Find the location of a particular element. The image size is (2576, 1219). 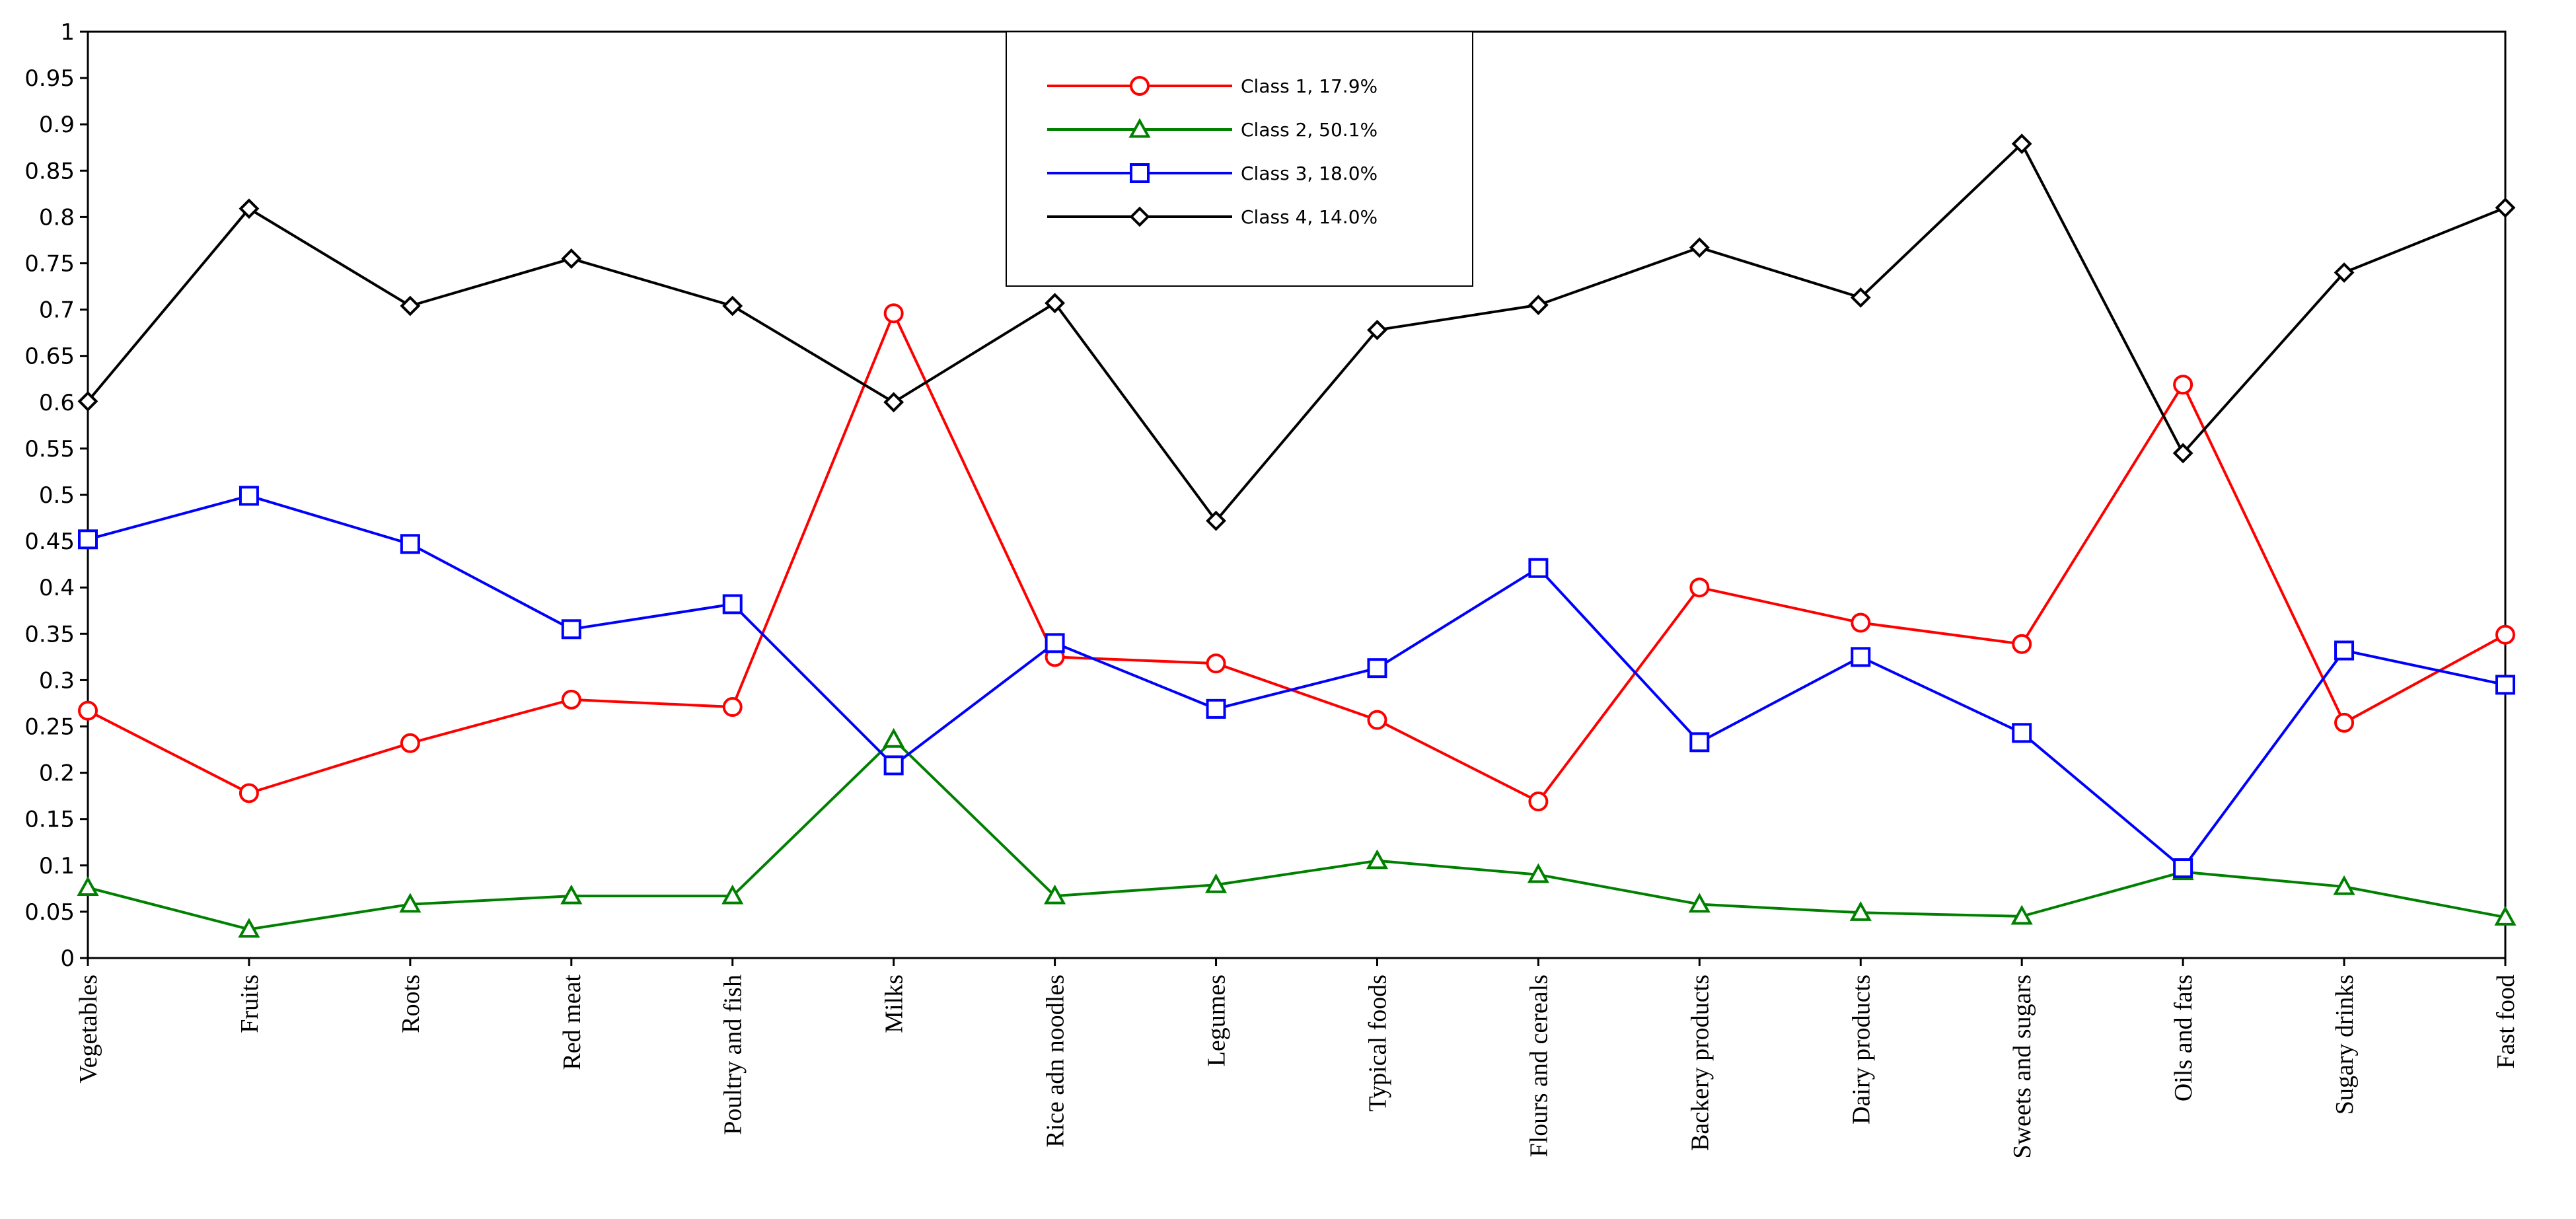

y-tick-label: 1 is located at coordinates (67, 33).